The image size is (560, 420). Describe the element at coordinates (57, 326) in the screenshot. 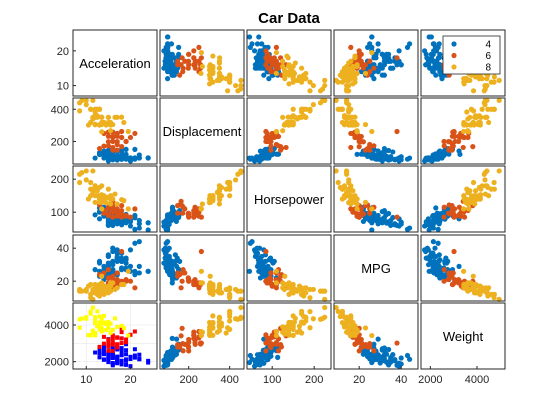

I see `y-tick-label: 4000` at that location.